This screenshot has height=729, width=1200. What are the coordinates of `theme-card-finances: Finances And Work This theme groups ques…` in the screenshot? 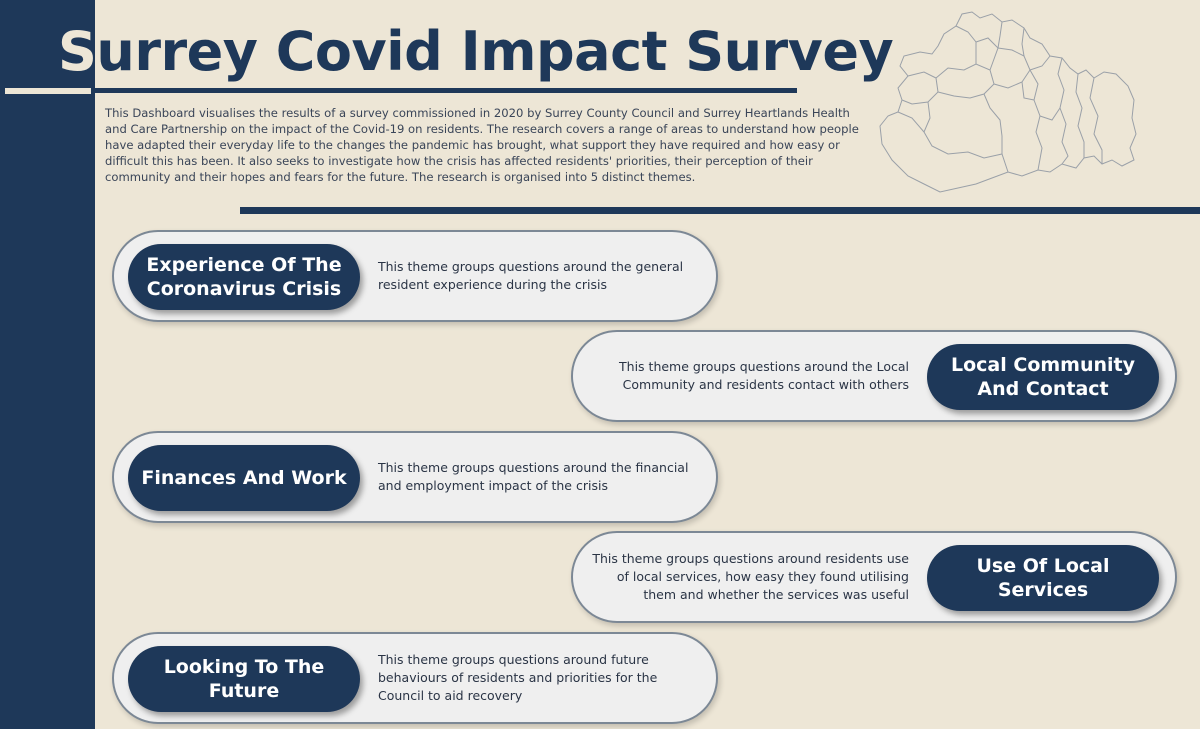 It's located at (415, 477).